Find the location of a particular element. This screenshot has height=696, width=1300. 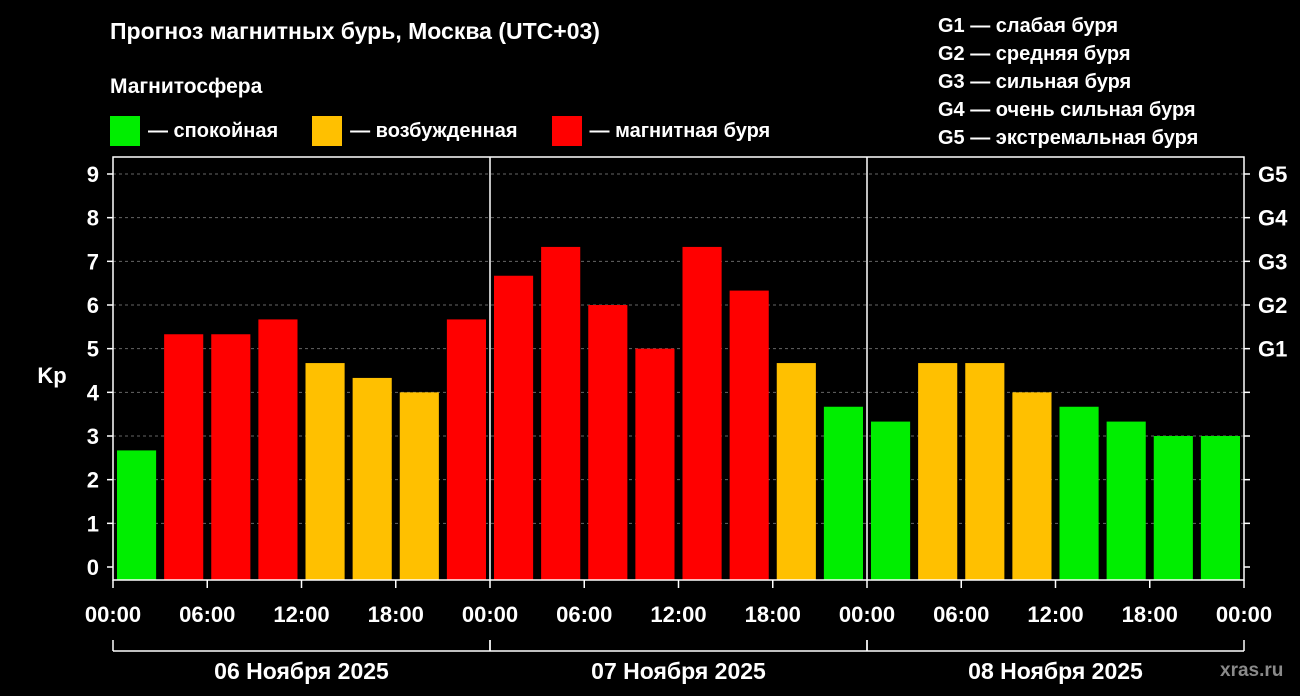

magnetosphere-label: Магнитосфера is located at coordinates (186, 86).